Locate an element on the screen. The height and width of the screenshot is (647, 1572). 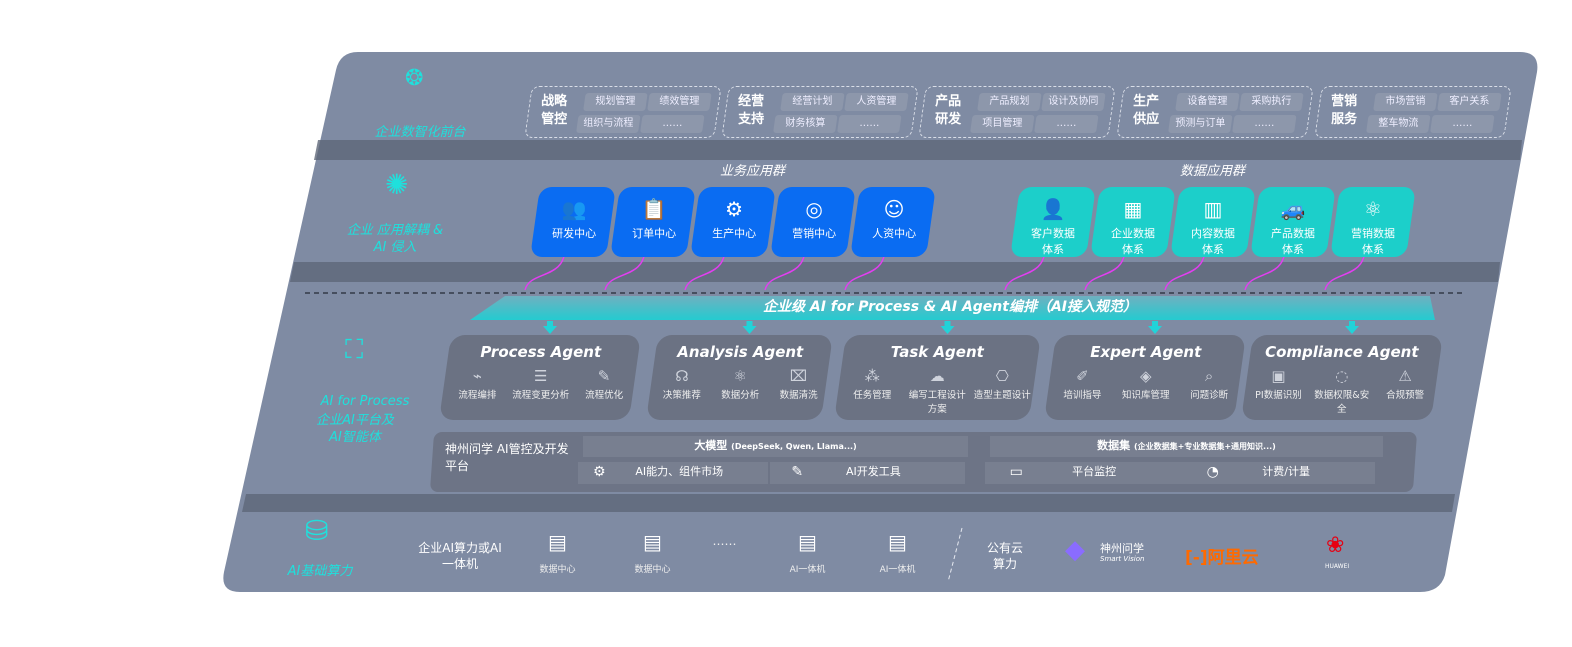
chip-label: 财务核算 is located at coordinates (805, 123).